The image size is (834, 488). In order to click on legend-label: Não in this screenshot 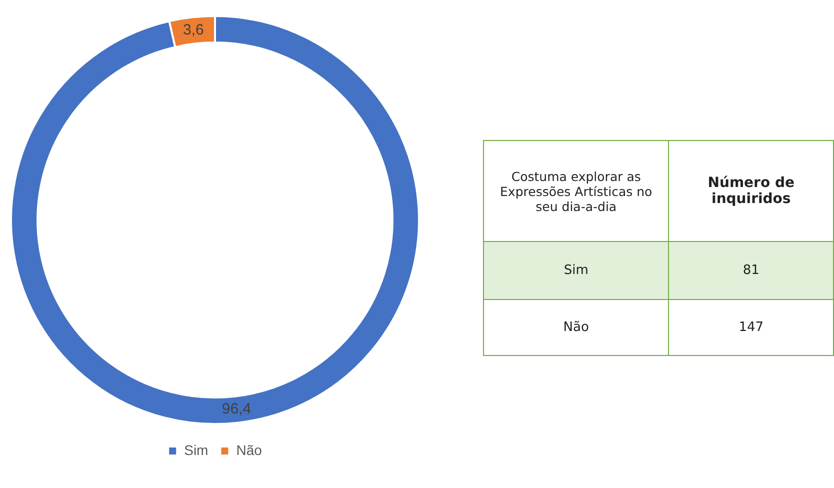, I will do `click(249, 450)`.